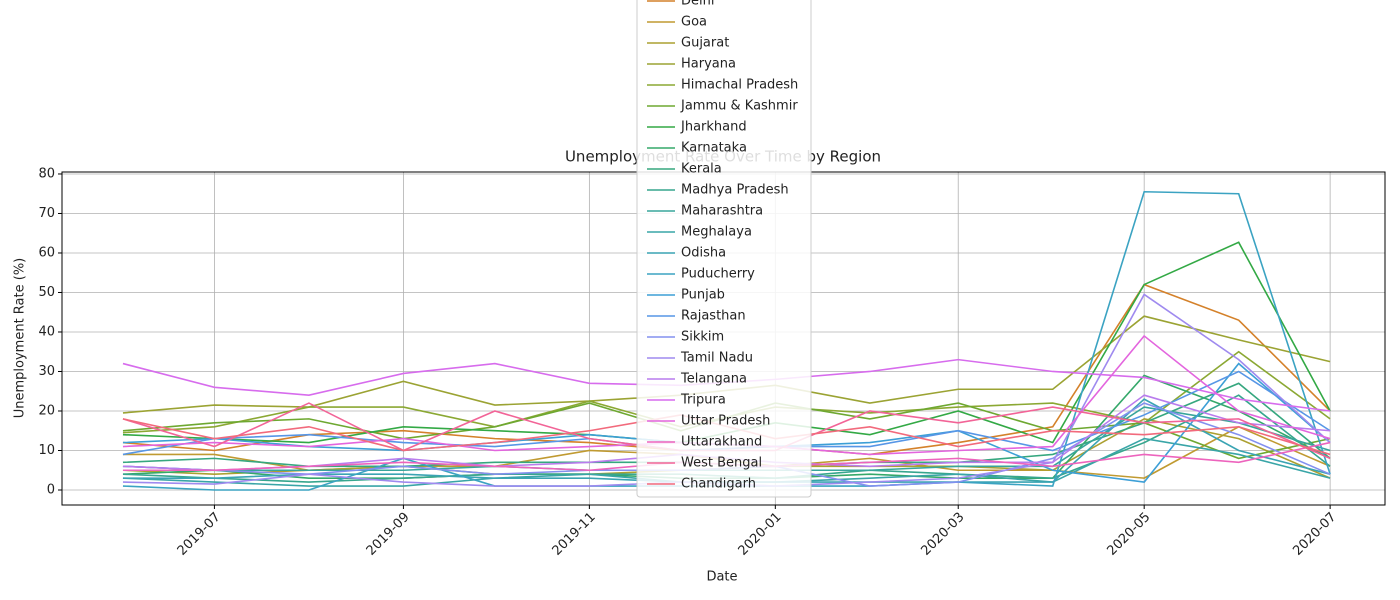 Image resolution: width=1400 pixels, height=600 pixels. What do you see at coordinates (701, 169) in the screenshot?
I see `legend-label: Kerala` at bounding box center [701, 169].